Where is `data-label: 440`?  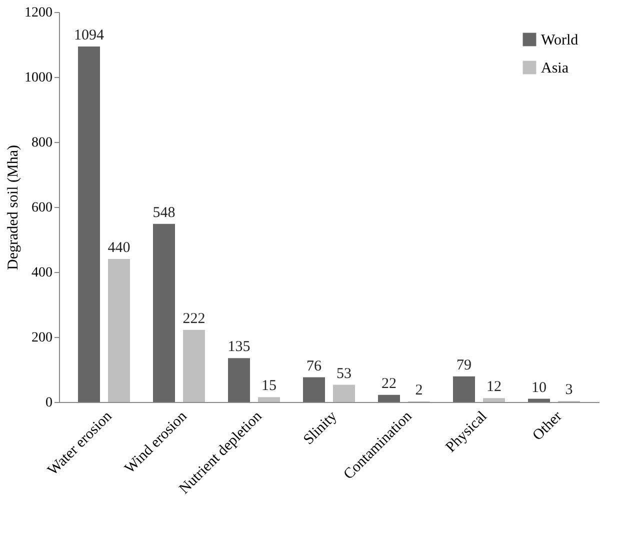
data-label: 440 is located at coordinates (119, 248).